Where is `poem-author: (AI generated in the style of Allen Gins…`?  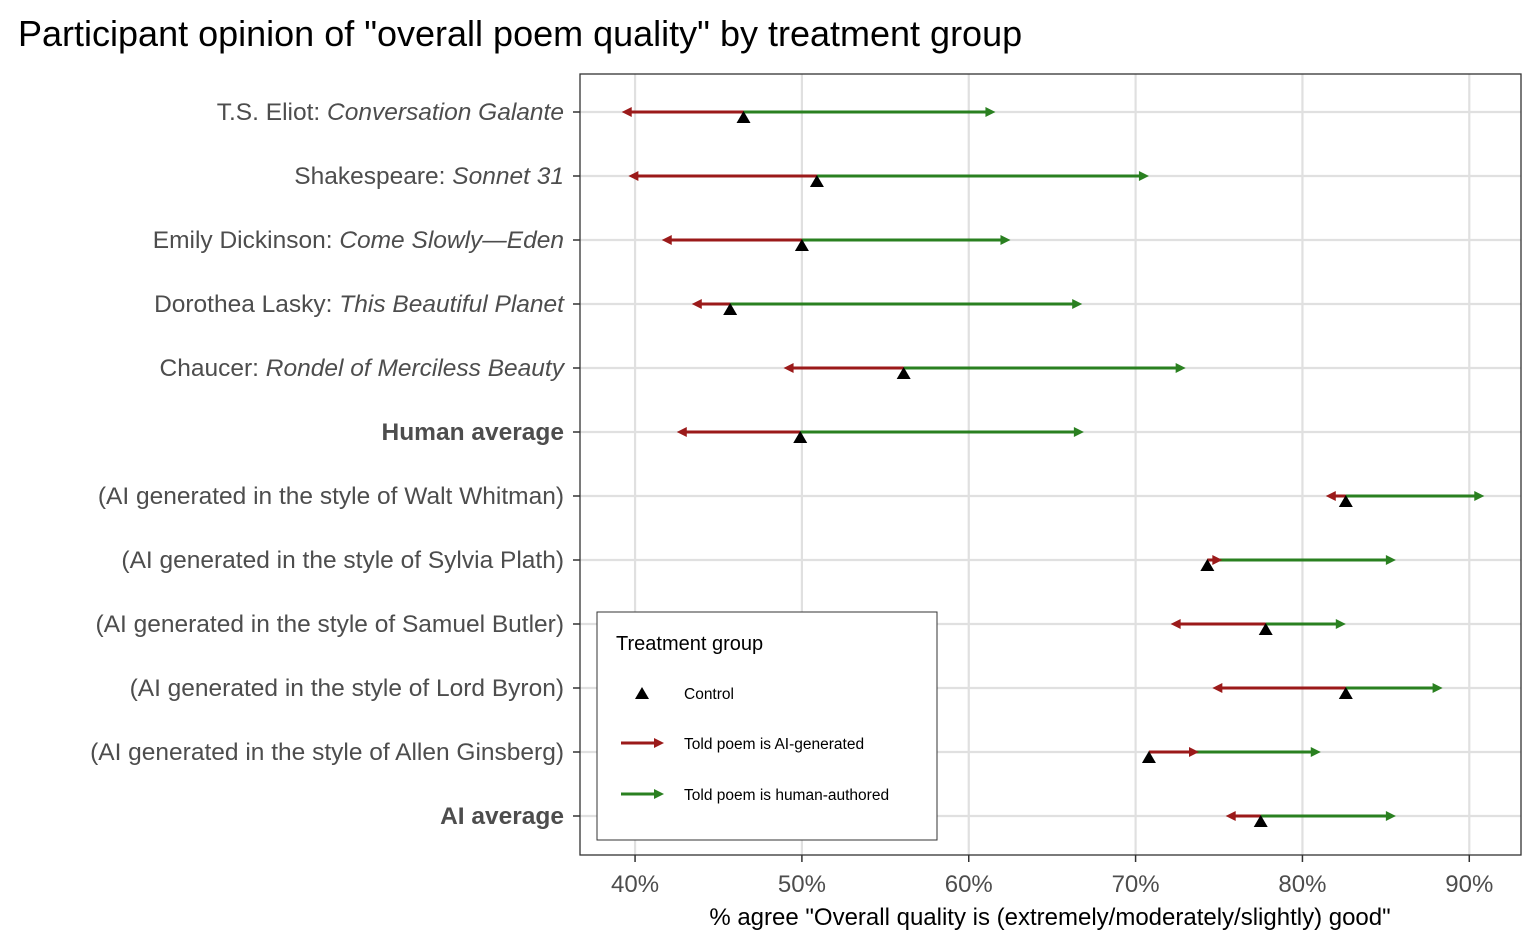
poem-author: (AI generated in the style of Allen Gins… is located at coordinates (327, 752).